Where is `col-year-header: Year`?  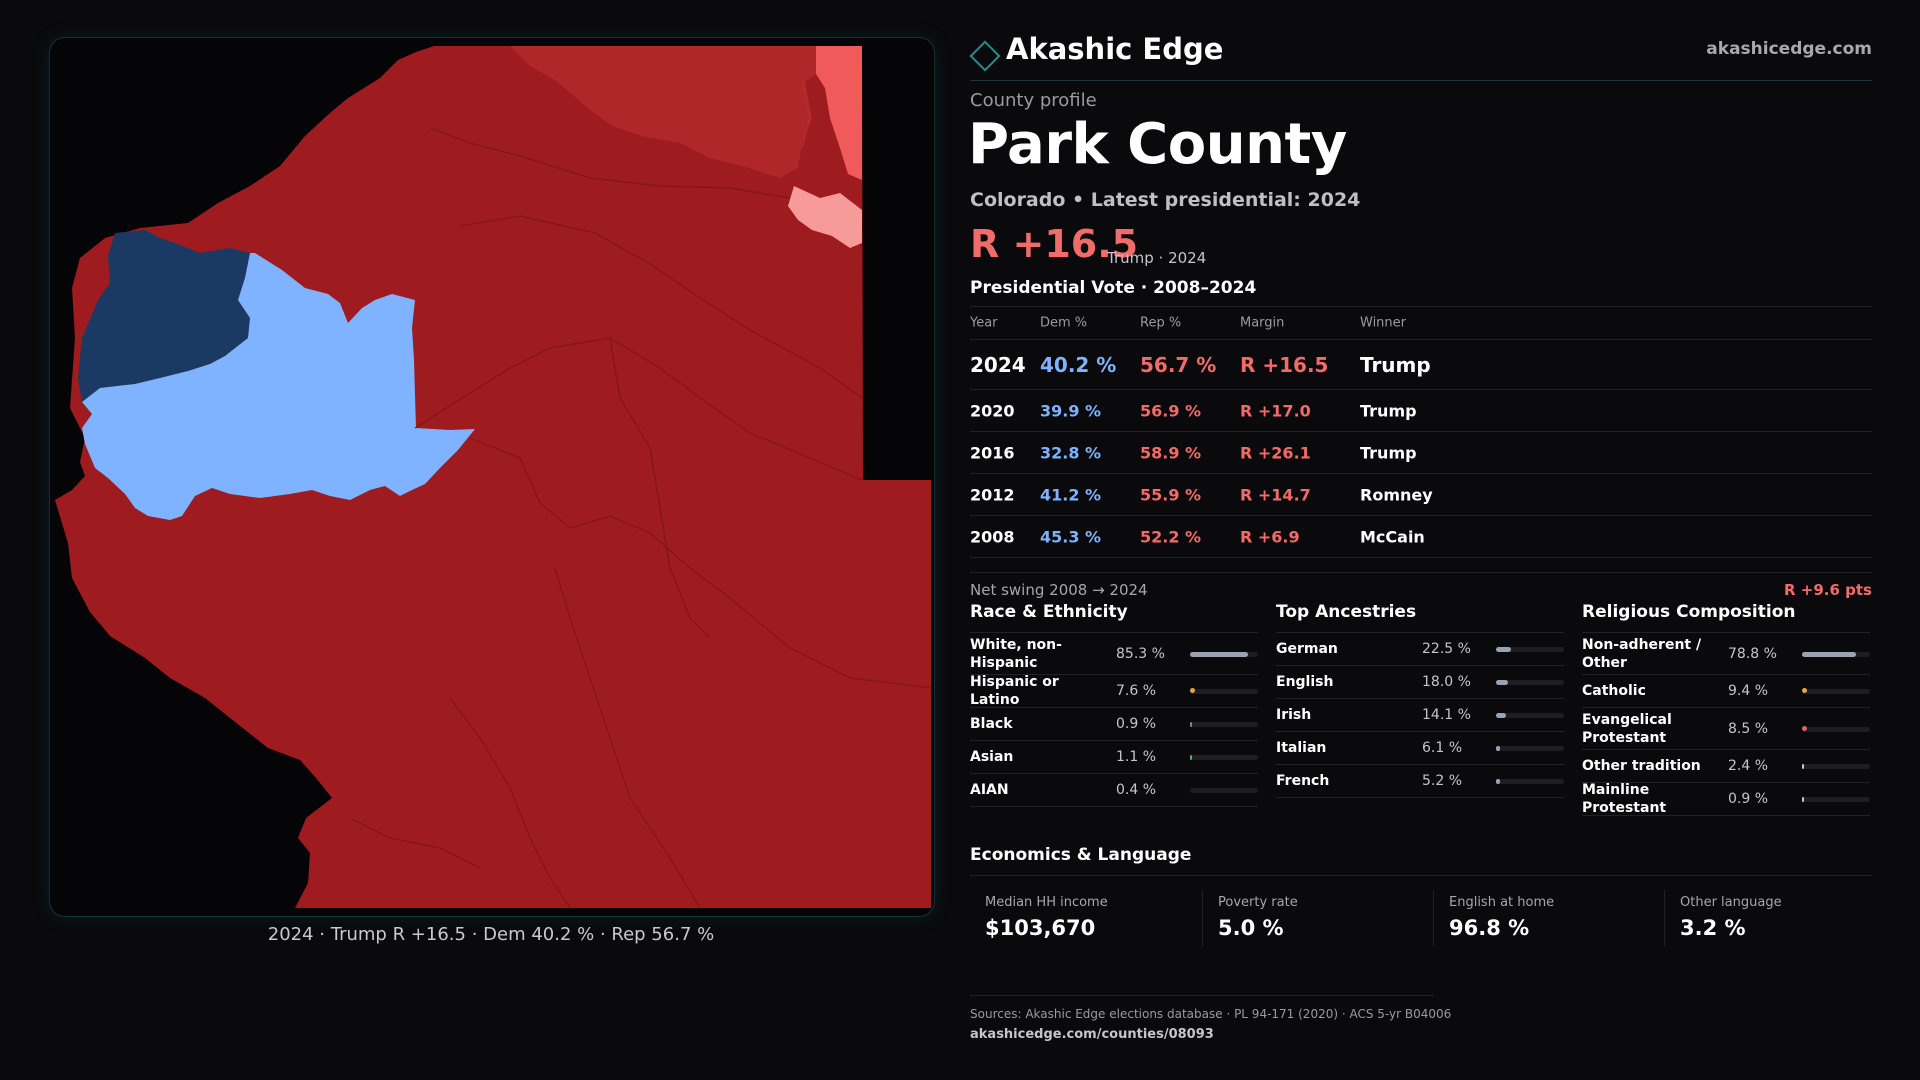 col-year-header: Year is located at coordinates (984, 323).